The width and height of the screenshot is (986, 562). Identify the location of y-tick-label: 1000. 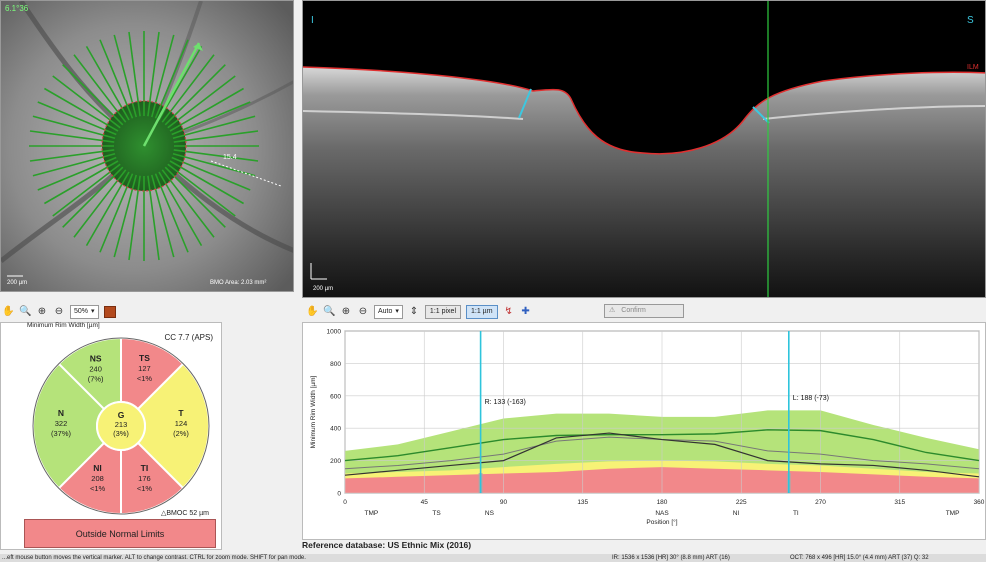
(334, 332).